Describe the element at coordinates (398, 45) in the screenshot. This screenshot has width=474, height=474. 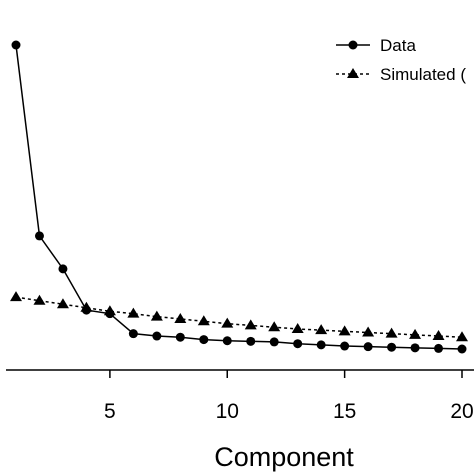
I see `legend-label-data: Data` at that location.